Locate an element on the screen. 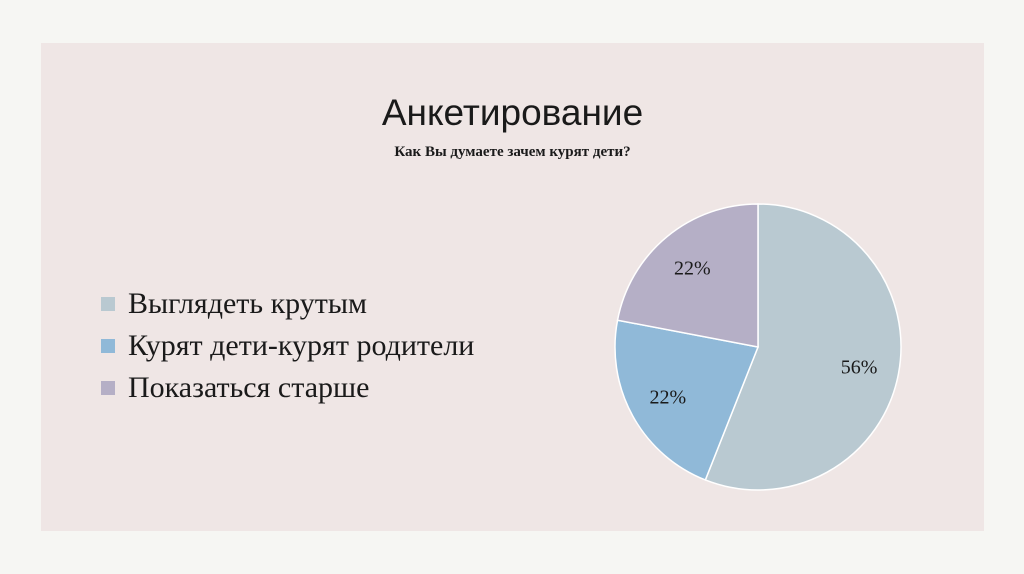  legend-label: Курят дети-курят родители is located at coordinates (301, 345).